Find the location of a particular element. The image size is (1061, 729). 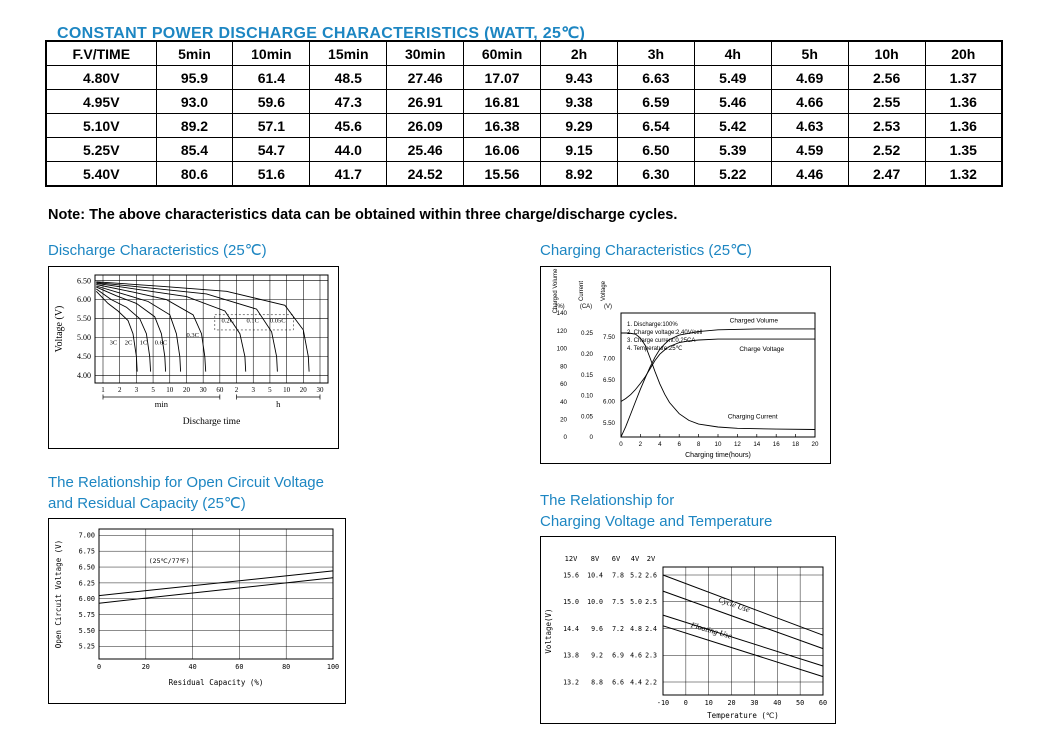

column-header: 60min is located at coordinates (502, 53).